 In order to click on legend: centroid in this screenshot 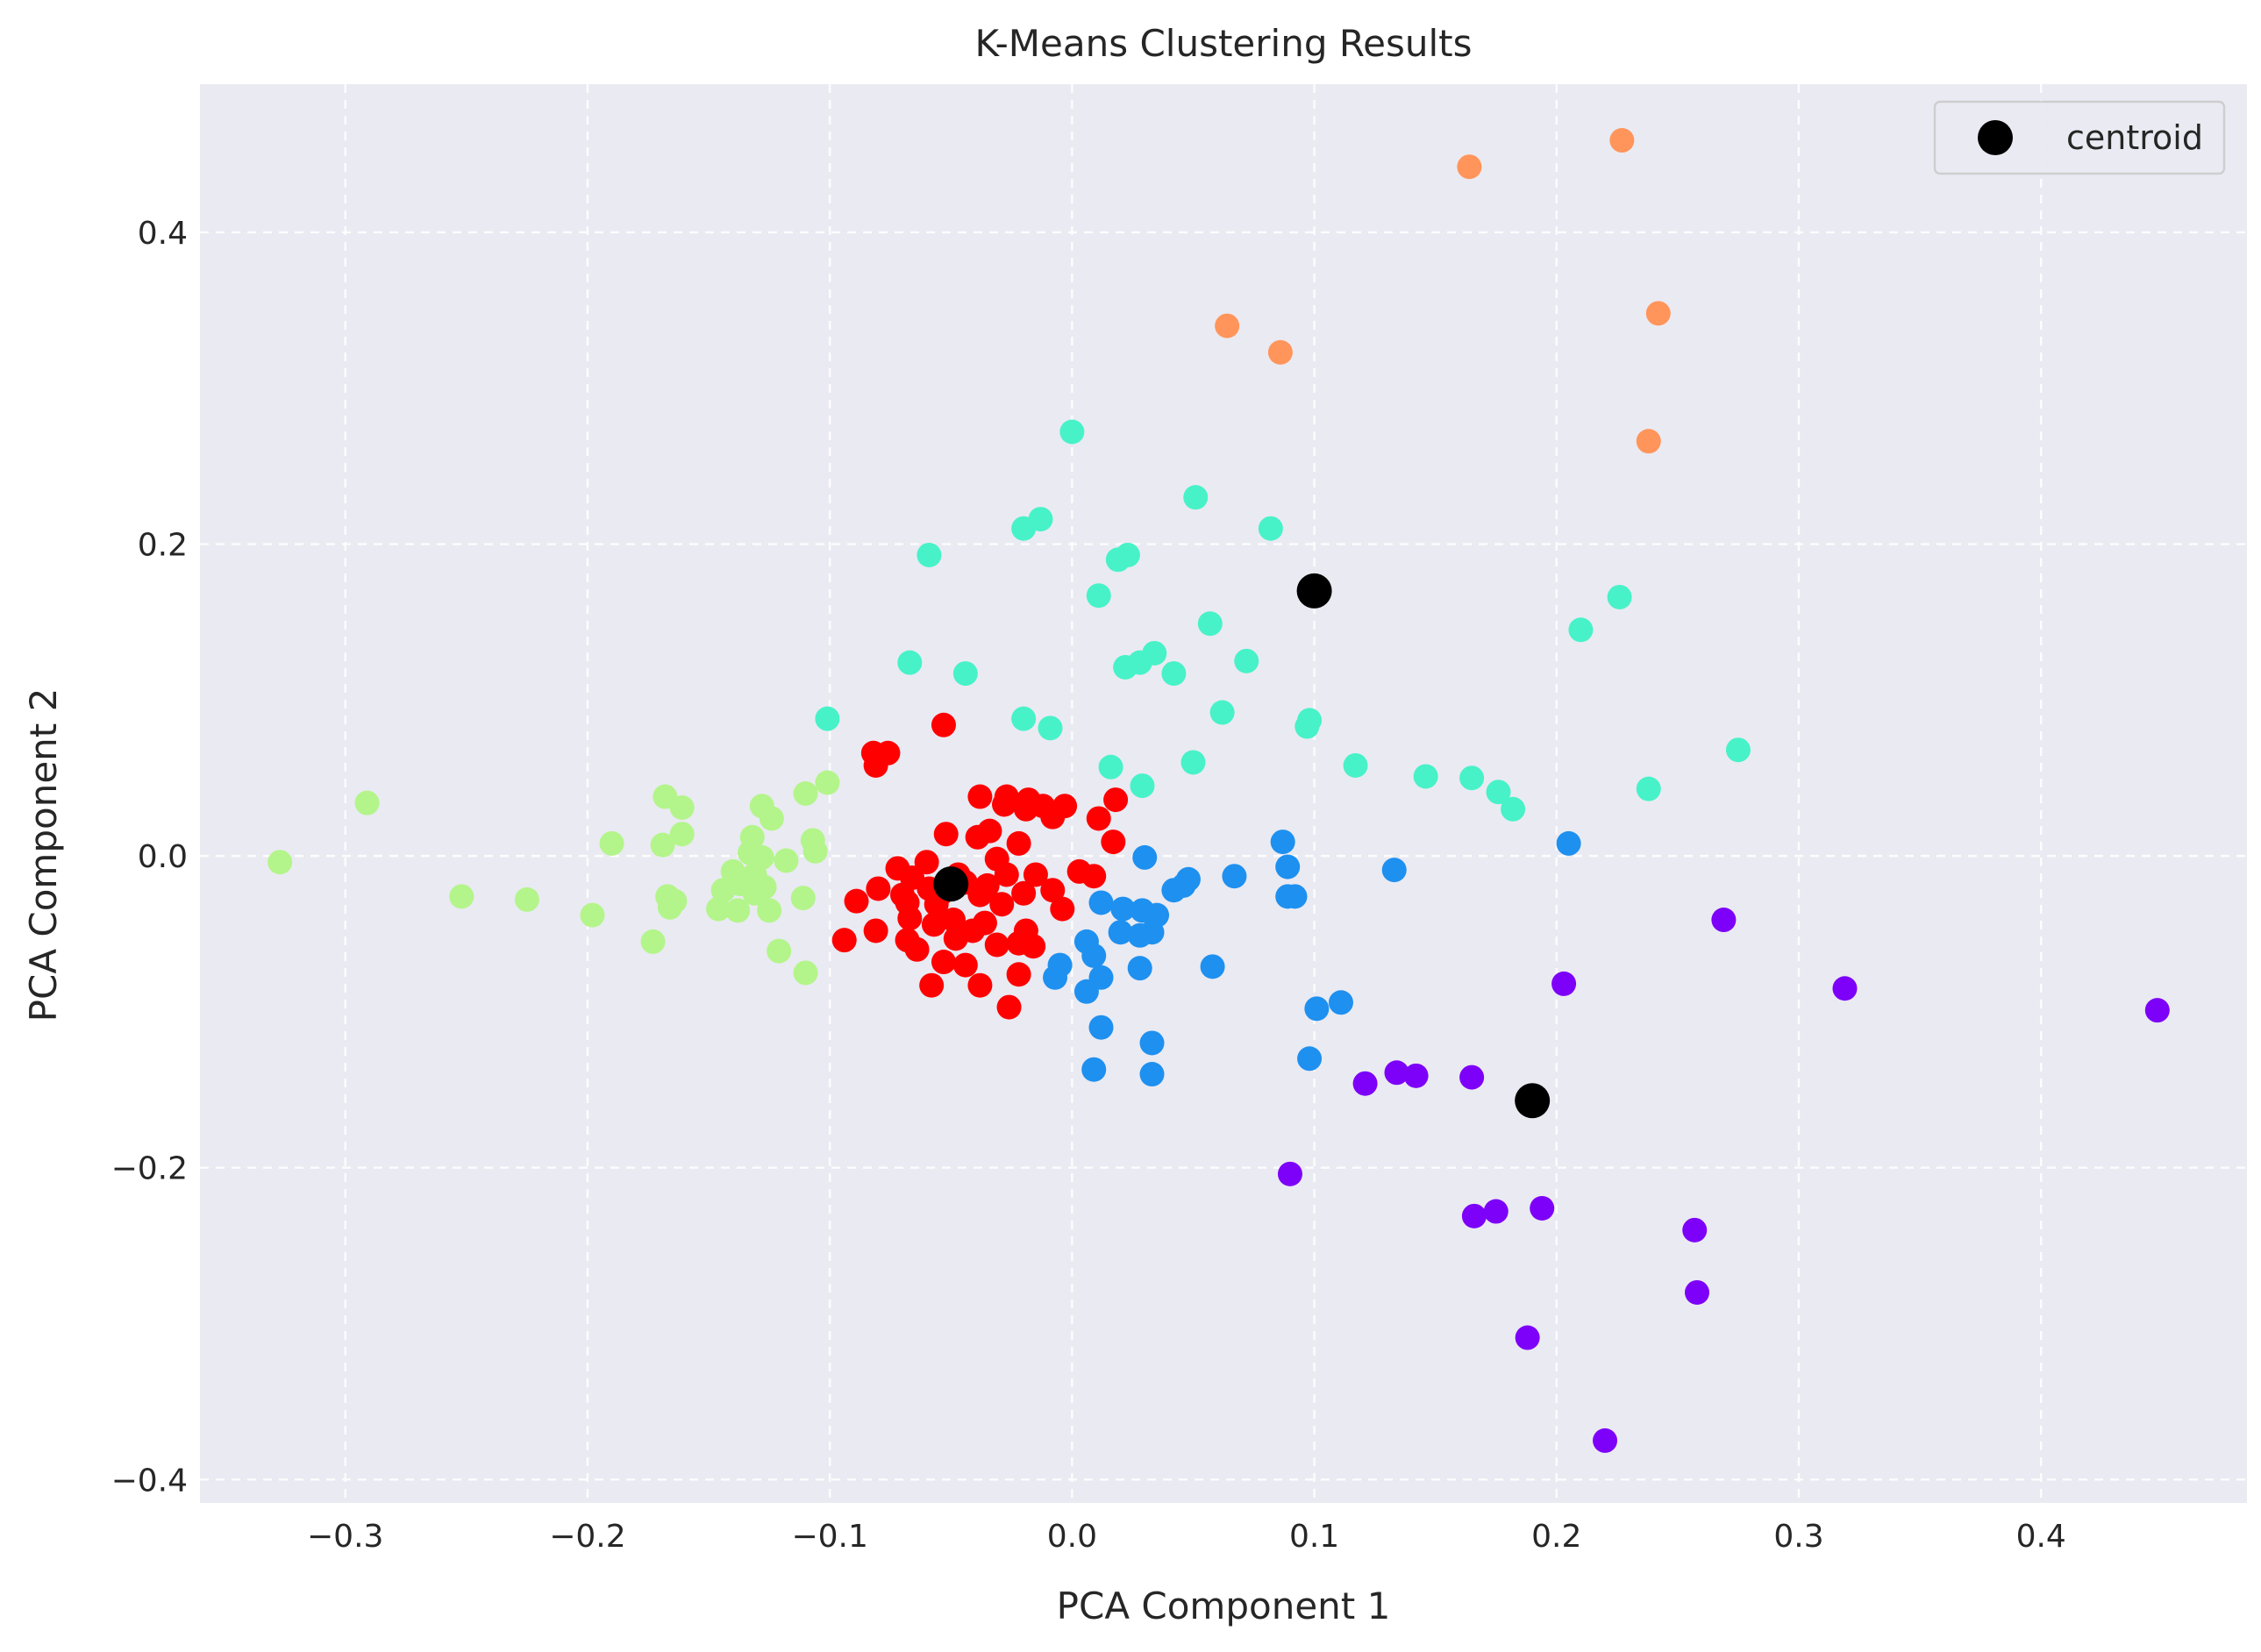, I will do `click(2079, 137)`.